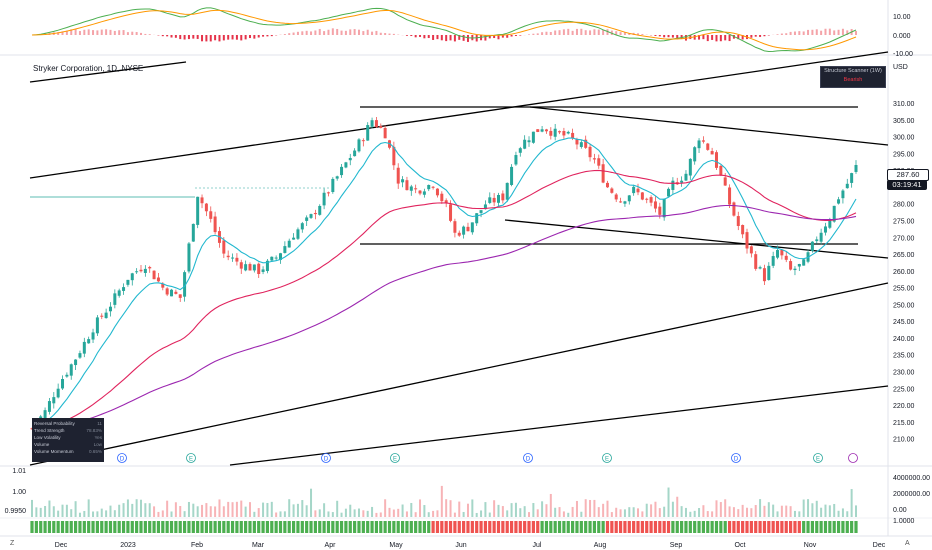  Describe the element at coordinates (68, 430) in the screenshot. I see `indicator-row: Trend Strength 78.83%` at that location.